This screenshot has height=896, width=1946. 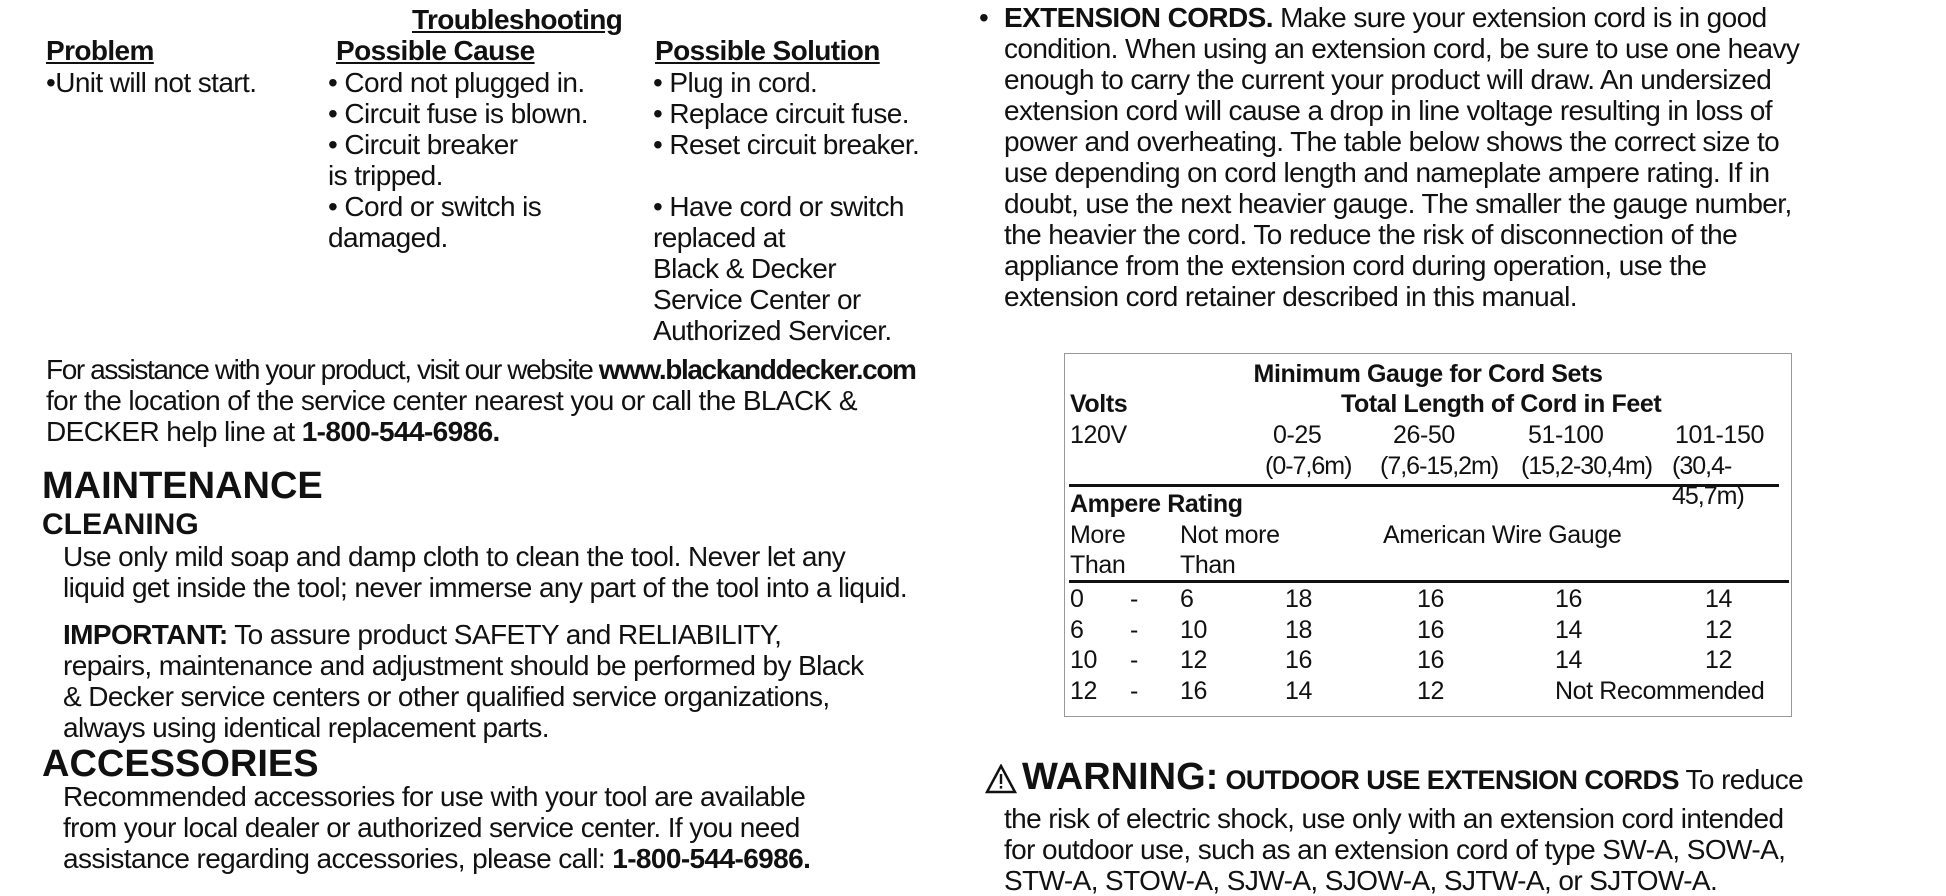 I want to click on accessories-heading: ACCESSORIES, so click(x=180, y=764).